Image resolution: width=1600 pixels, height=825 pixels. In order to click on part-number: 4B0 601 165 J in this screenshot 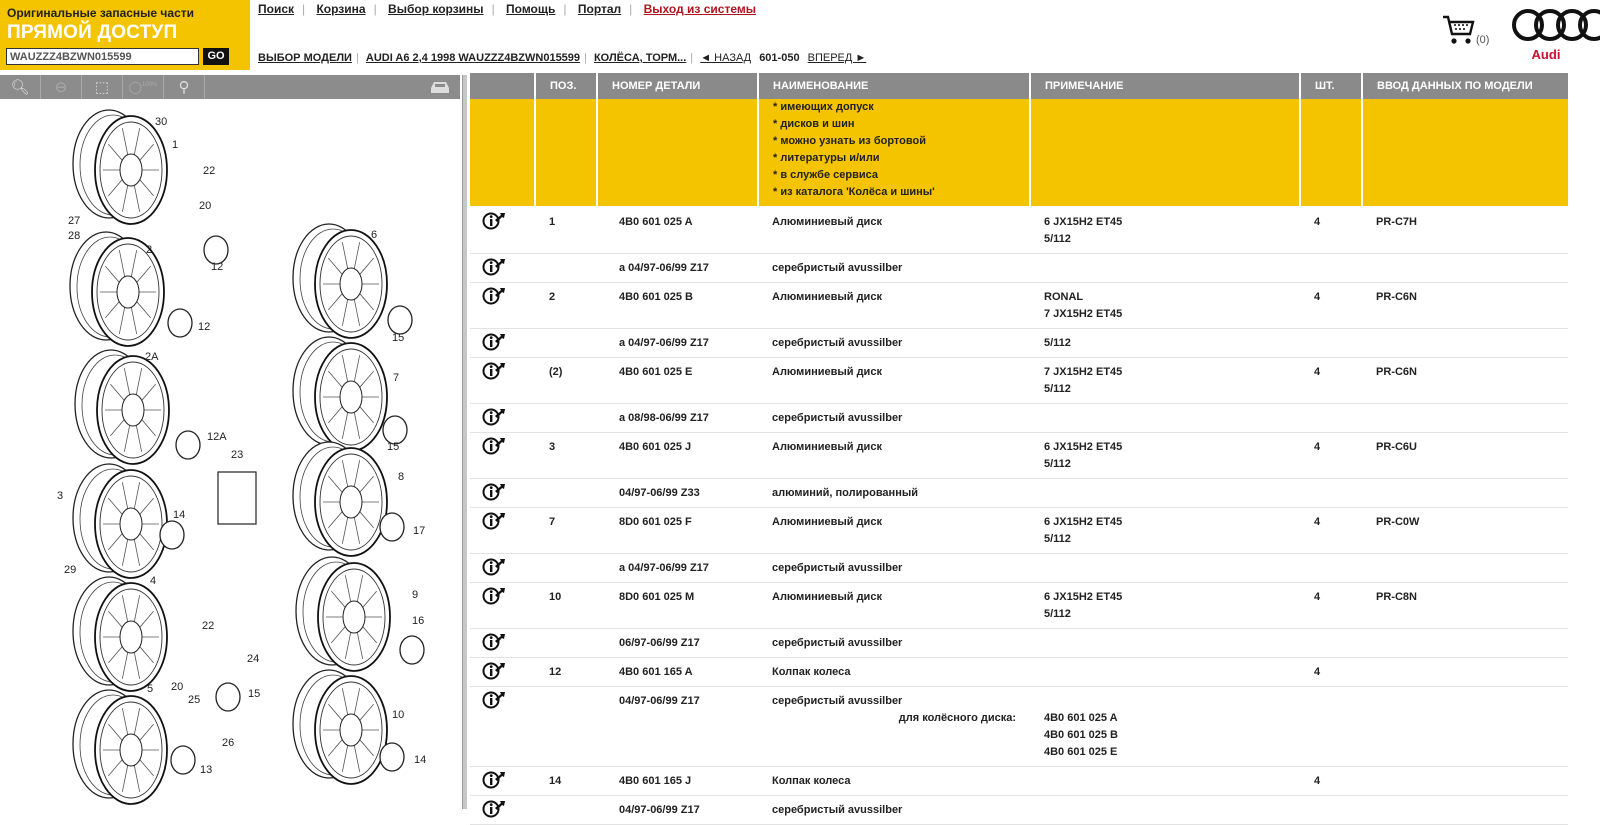, I will do `click(677, 781)`.